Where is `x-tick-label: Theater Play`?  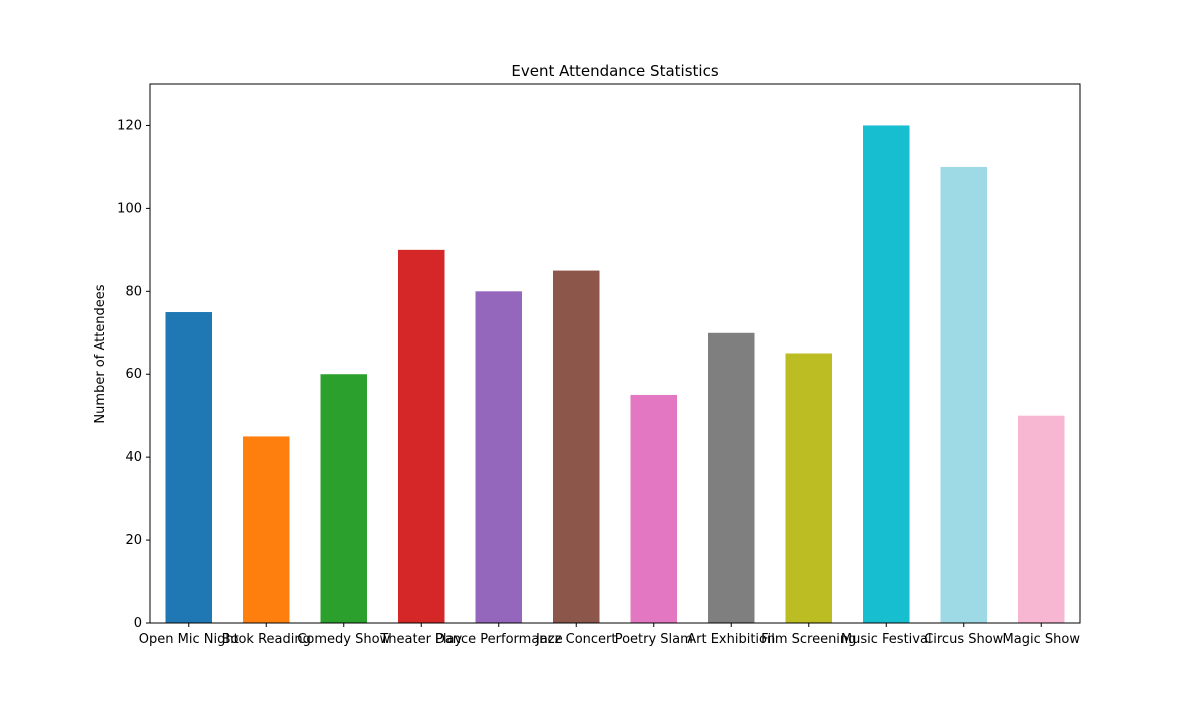
x-tick-label: Theater Play is located at coordinates (420, 639).